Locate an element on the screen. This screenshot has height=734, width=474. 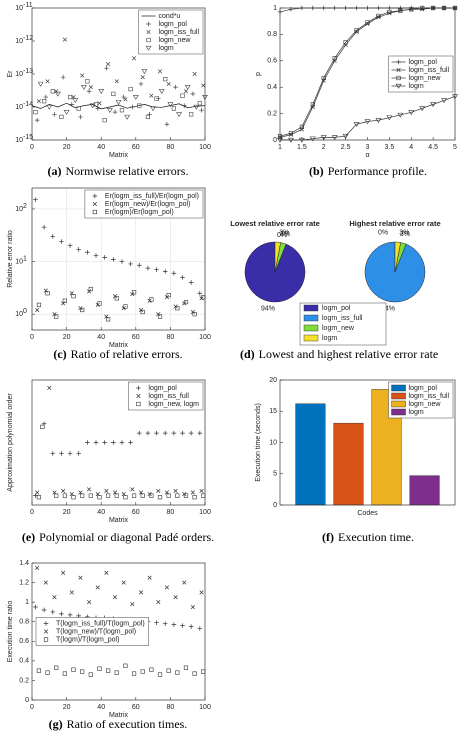
x-tick-label: 5 is located at coordinates (455, 147).